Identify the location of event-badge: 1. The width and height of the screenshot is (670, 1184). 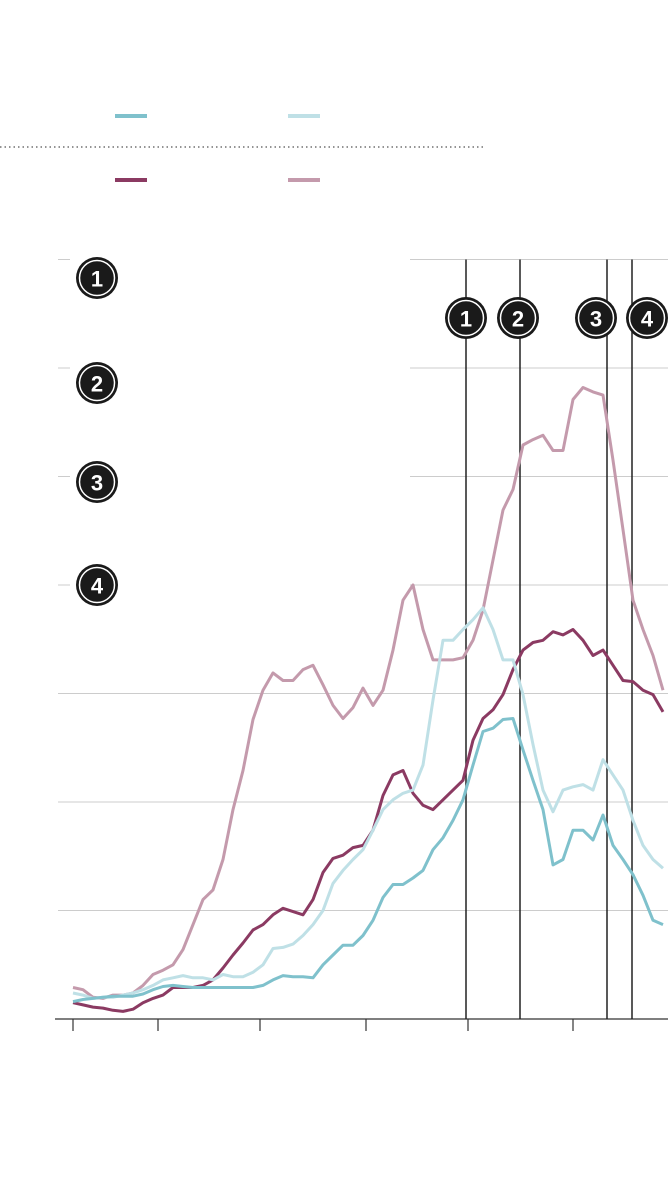
(466, 318).